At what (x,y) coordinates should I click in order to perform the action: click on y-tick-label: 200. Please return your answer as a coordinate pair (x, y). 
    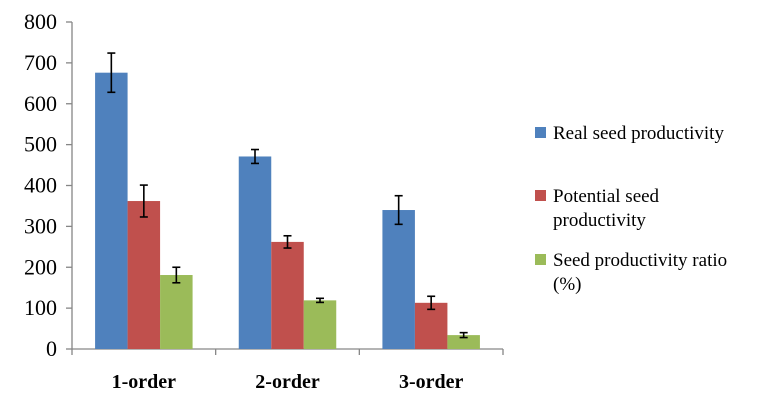
    Looking at the image, I should click on (40, 266).